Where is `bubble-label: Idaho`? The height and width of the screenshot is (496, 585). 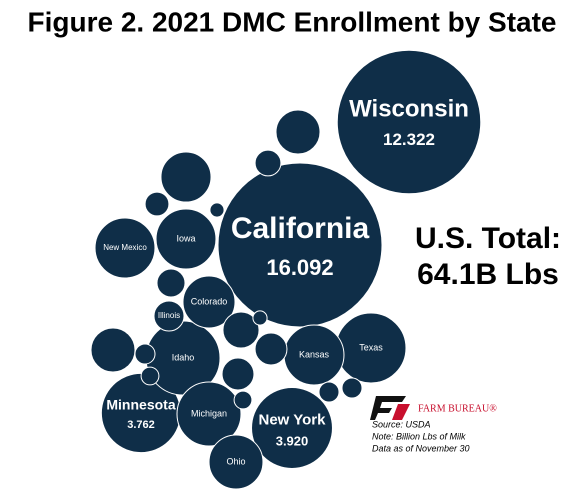
bubble-label: Idaho is located at coordinates (183, 357).